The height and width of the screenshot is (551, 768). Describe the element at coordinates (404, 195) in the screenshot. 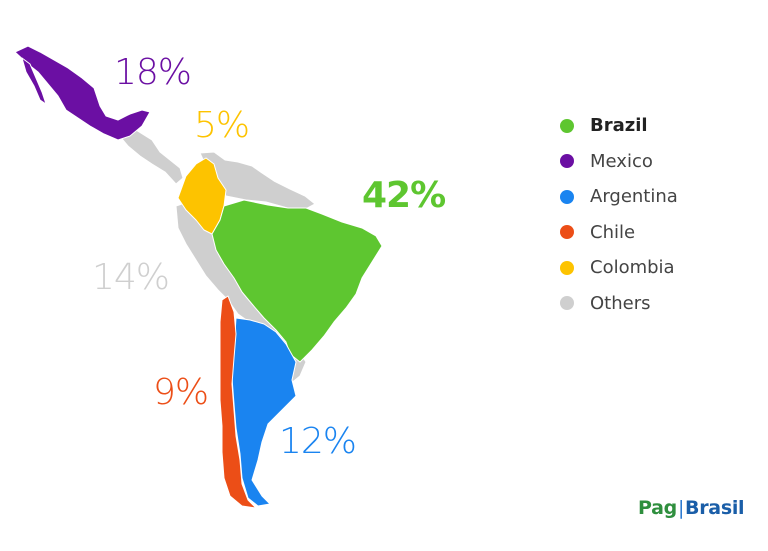

I see `pct-label-brazil: 42%` at that location.